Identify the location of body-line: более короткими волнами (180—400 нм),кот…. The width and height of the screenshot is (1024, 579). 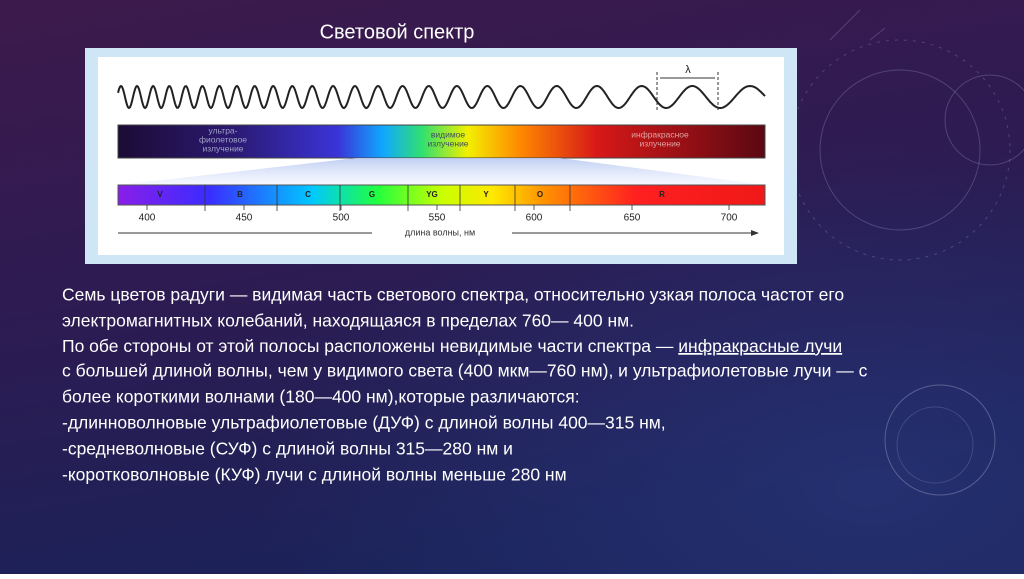
(321, 397).